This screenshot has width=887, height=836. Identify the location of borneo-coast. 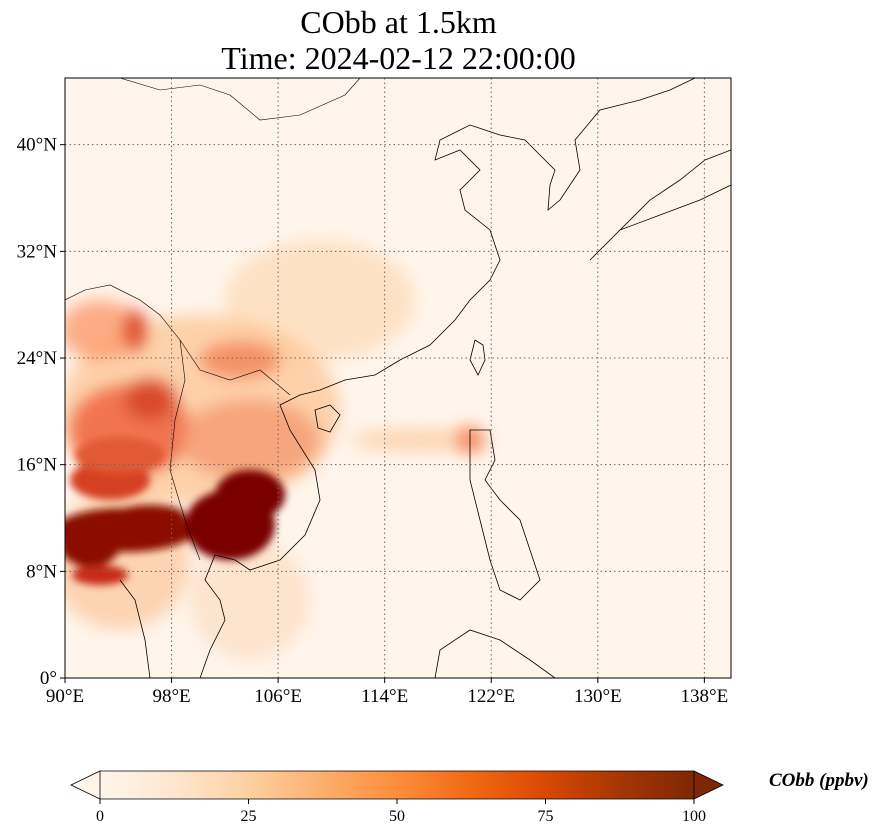
(495, 653).